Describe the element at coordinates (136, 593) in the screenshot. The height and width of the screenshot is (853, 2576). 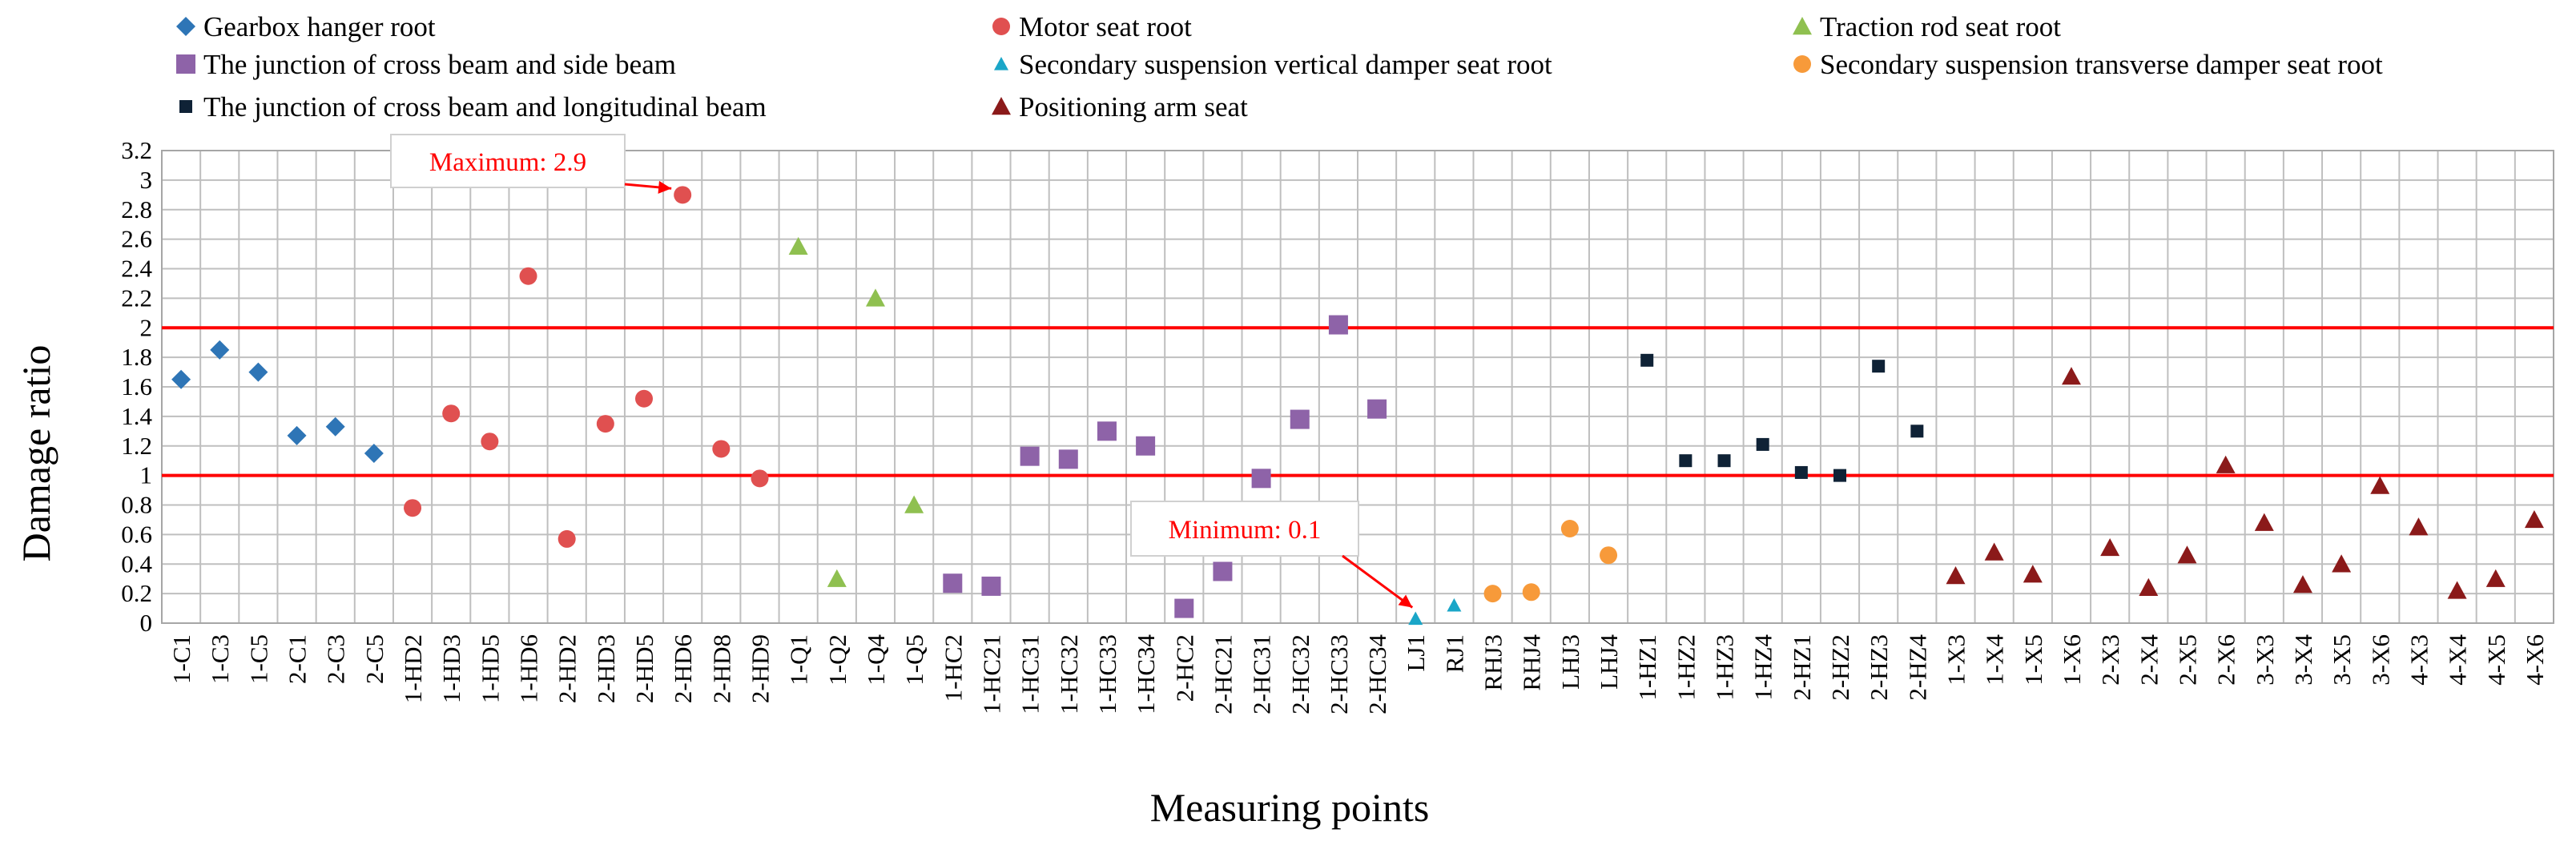
I see `y-tick-label: 0.2` at that location.